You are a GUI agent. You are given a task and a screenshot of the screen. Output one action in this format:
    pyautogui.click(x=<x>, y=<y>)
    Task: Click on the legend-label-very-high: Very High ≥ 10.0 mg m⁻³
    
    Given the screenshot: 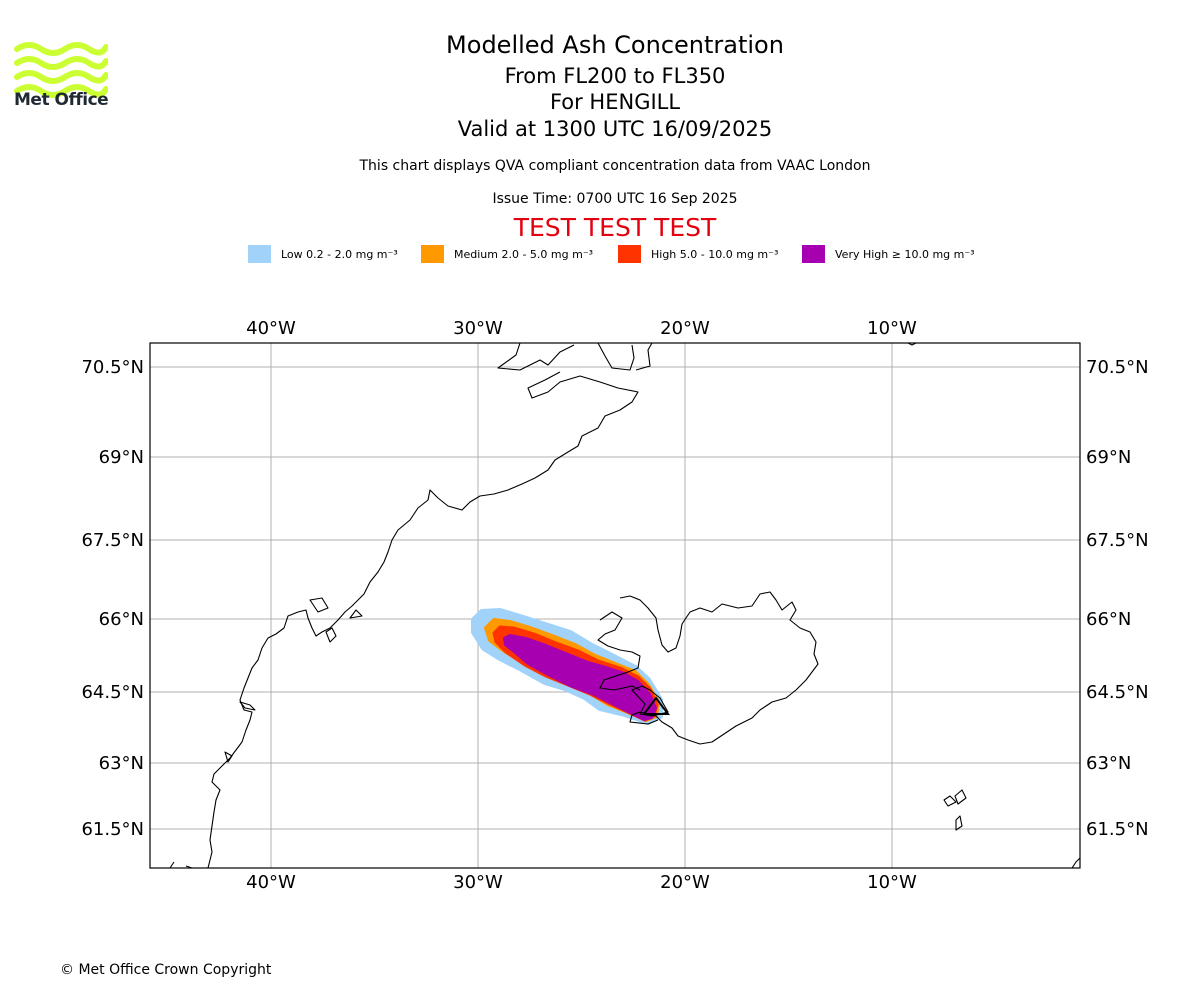 What is the action you would take?
    pyautogui.click(x=905, y=254)
    